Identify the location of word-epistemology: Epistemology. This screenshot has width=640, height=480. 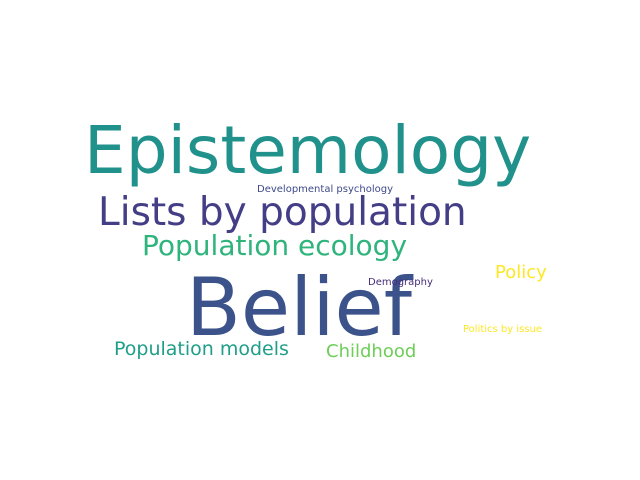
(308, 150).